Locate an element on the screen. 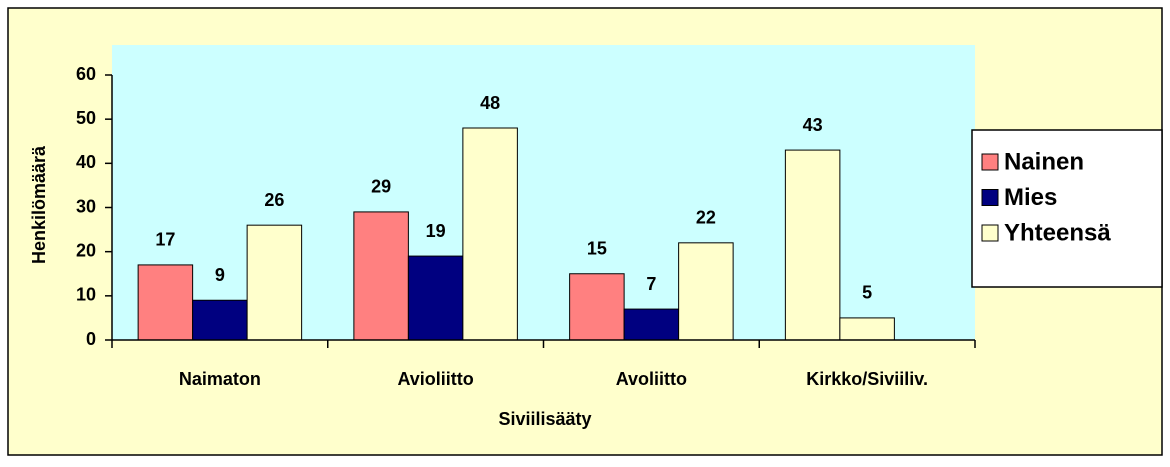 This screenshot has height=467, width=1170. y-tick-label: 20 is located at coordinates (86, 250).